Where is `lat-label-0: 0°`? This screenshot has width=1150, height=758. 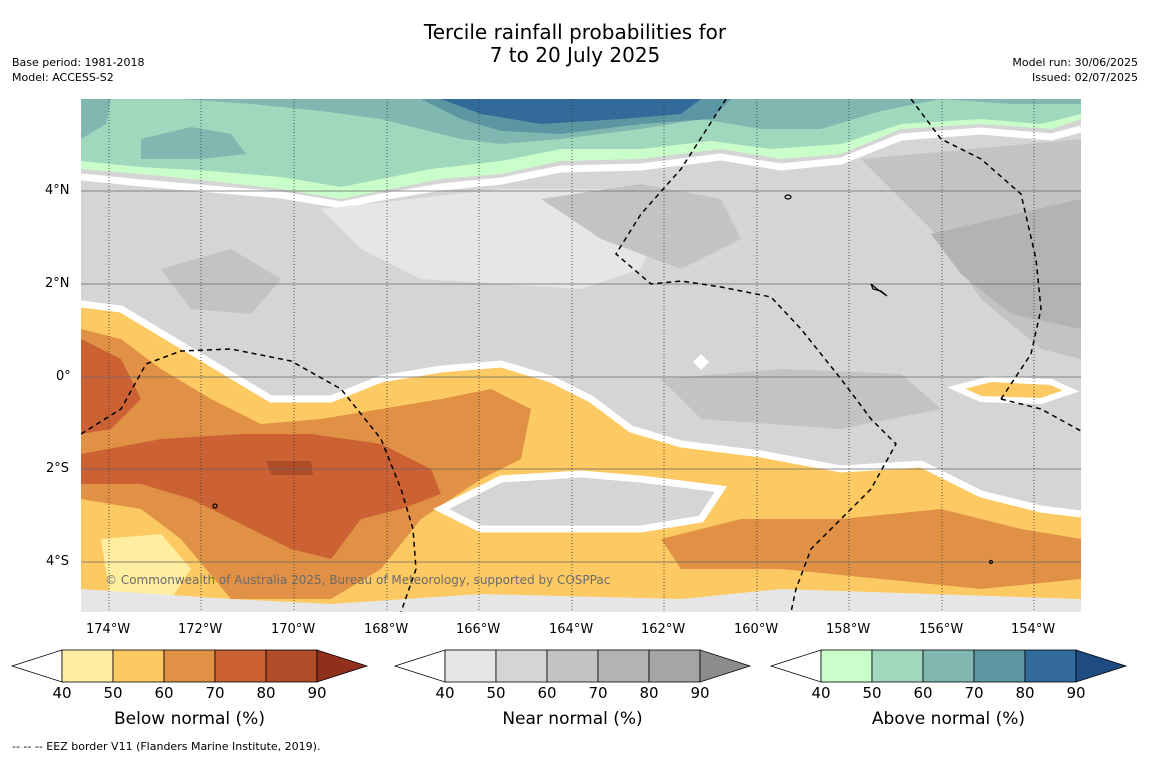
lat-label-0: 0° is located at coordinates (63, 376).